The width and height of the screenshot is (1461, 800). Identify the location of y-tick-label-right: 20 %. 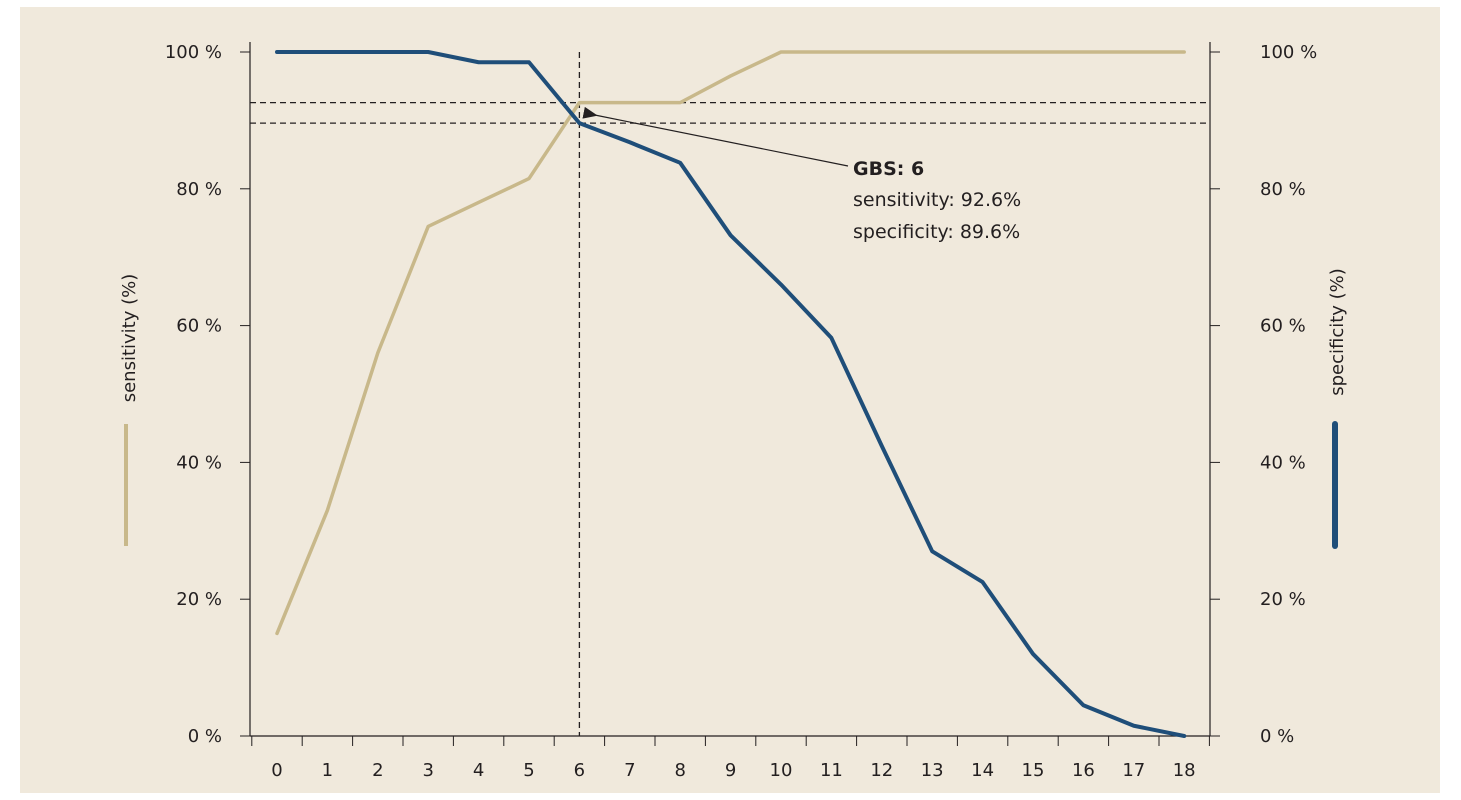
(1283, 599).